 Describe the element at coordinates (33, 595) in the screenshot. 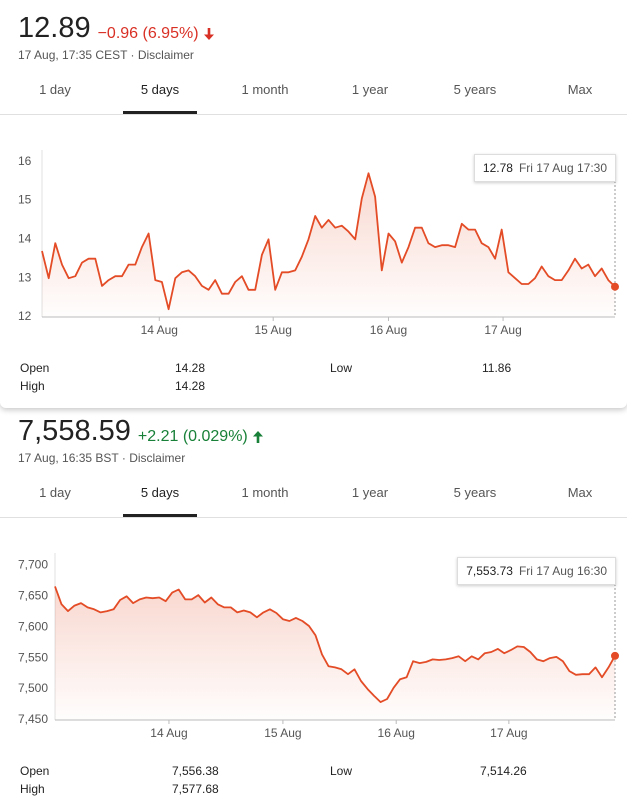

I see `y-tick-label: 7,650` at that location.